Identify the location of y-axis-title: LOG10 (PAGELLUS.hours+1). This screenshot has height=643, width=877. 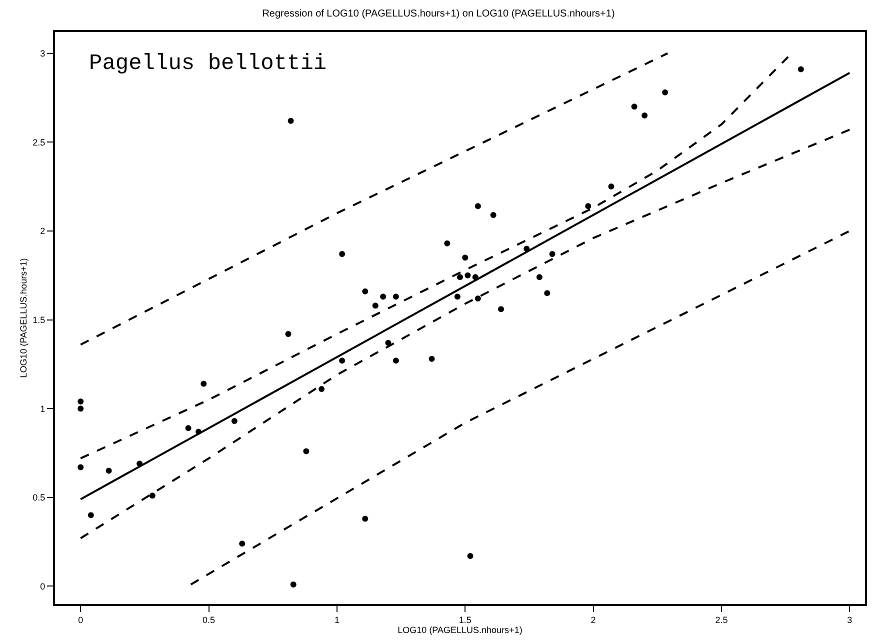
(23, 318).